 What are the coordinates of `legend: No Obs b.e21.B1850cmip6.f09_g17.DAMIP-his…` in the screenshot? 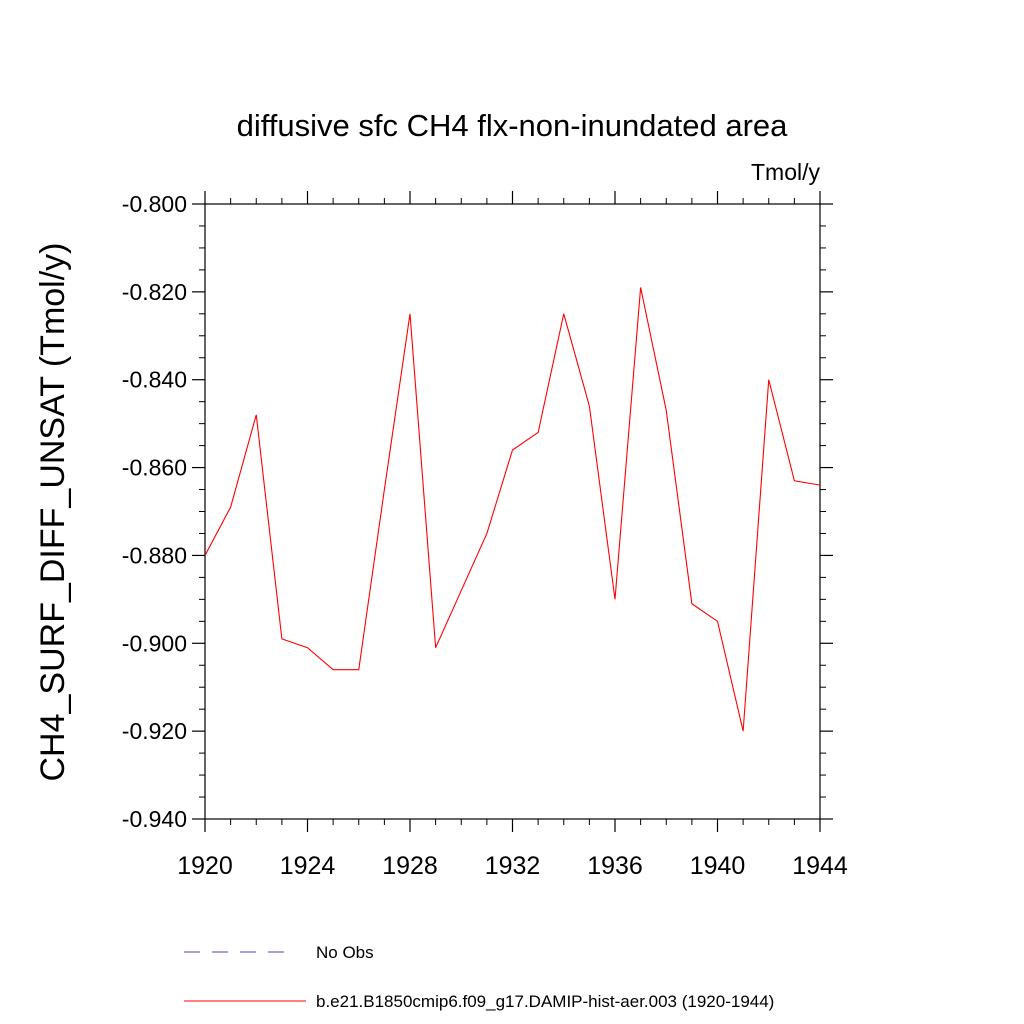 It's located at (479, 977).